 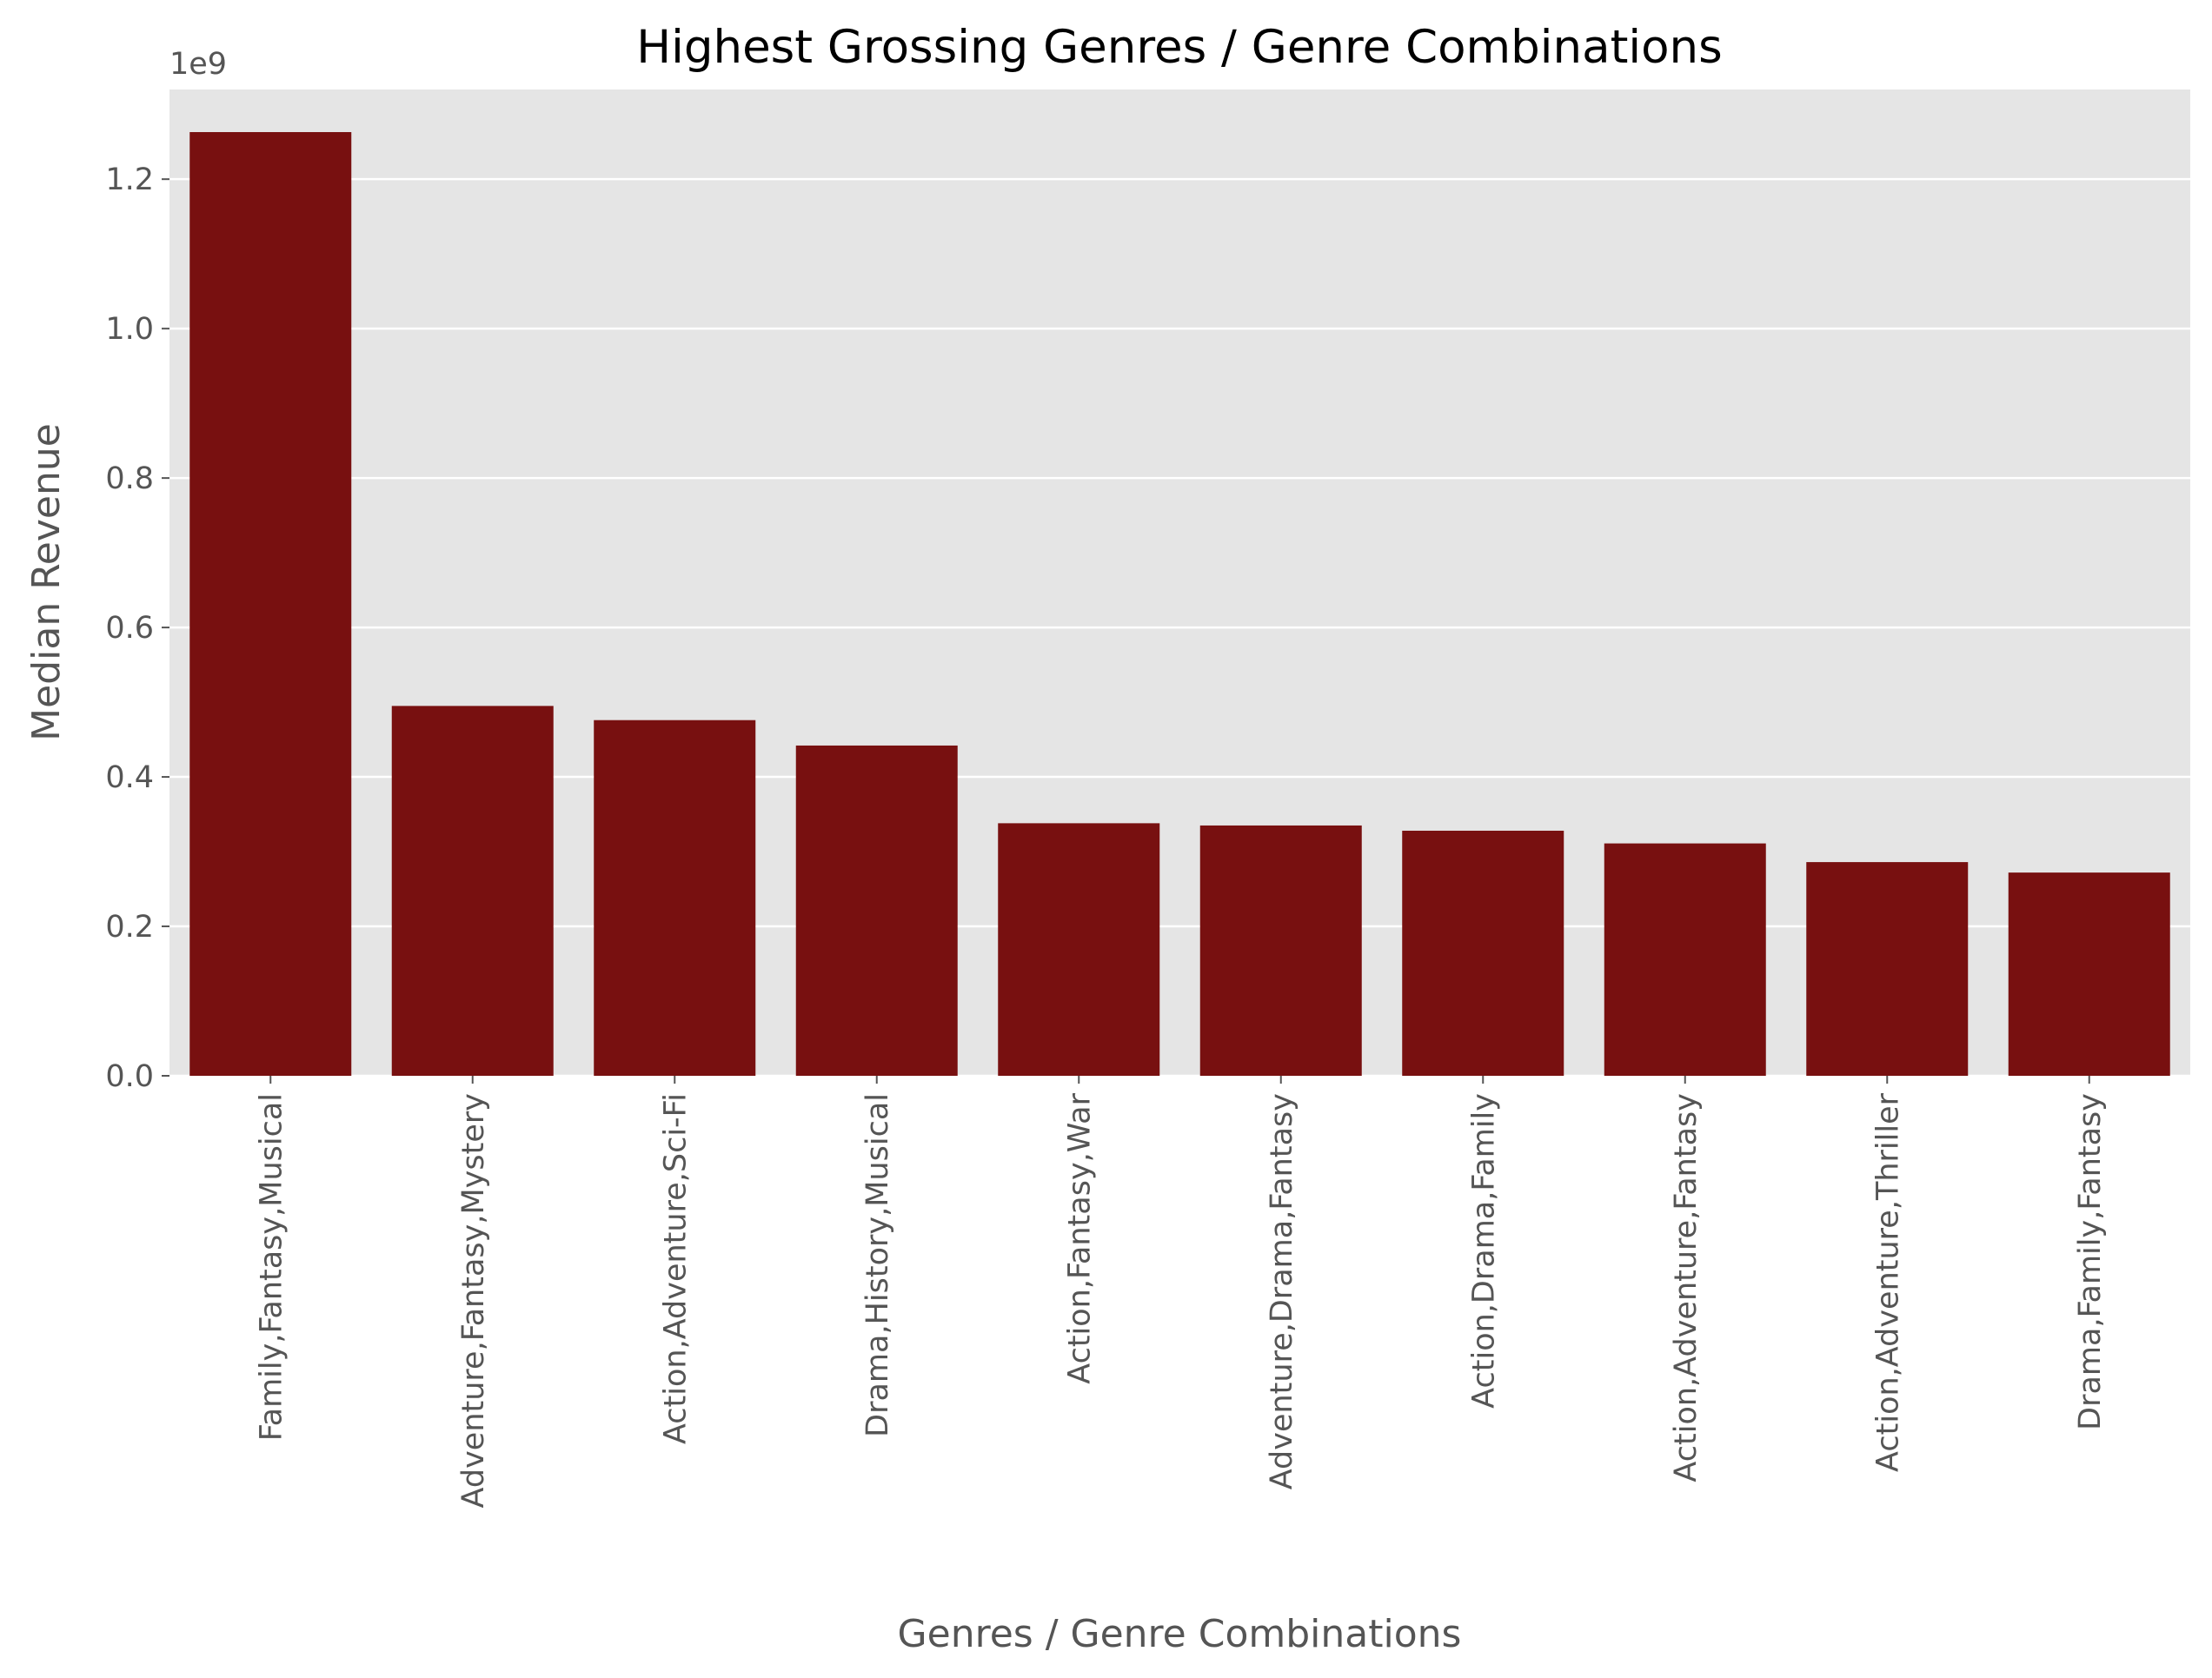 I want to click on y-axis-ticks: 0.0 0.2 0.4 0.6 0.8 1.0 1.2, so click(x=137, y=628).